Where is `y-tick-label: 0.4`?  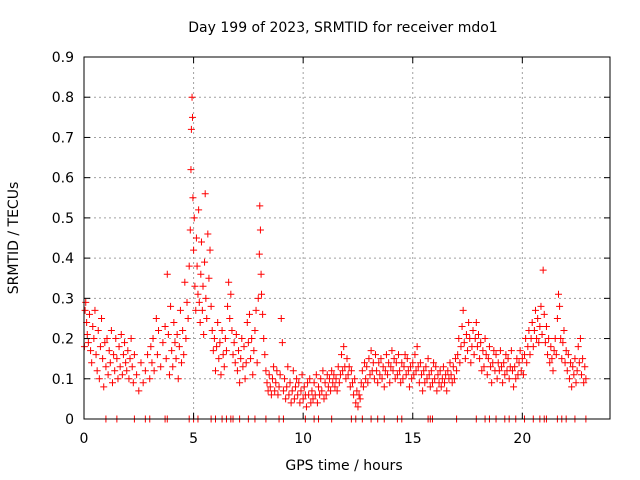 y-tick-label: 0.4 is located at coordinates (63, 259).